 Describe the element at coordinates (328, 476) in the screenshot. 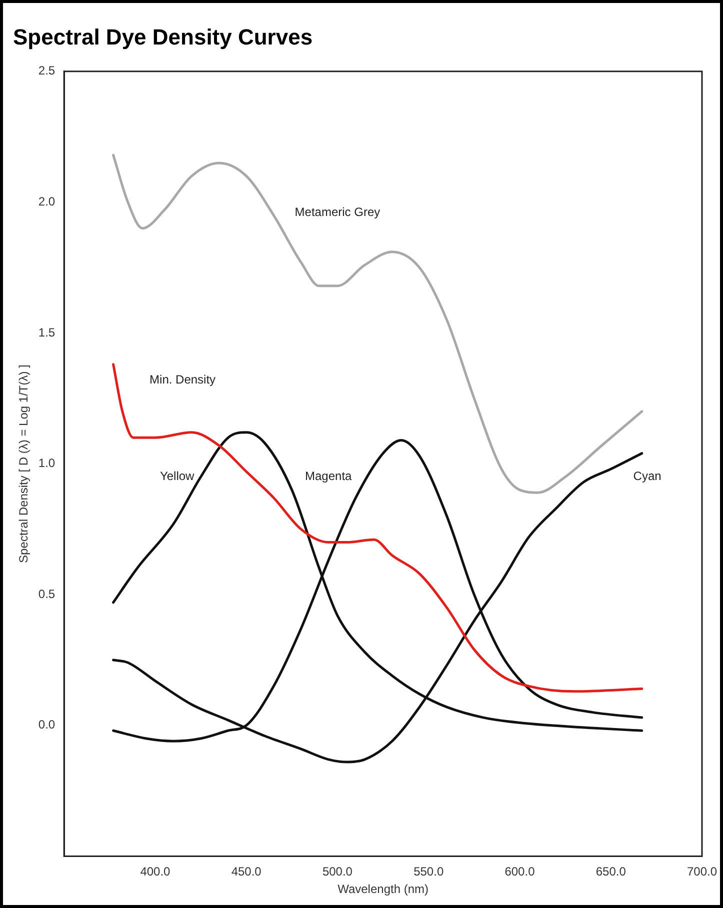

I see `series-label: Magenta` at that location.